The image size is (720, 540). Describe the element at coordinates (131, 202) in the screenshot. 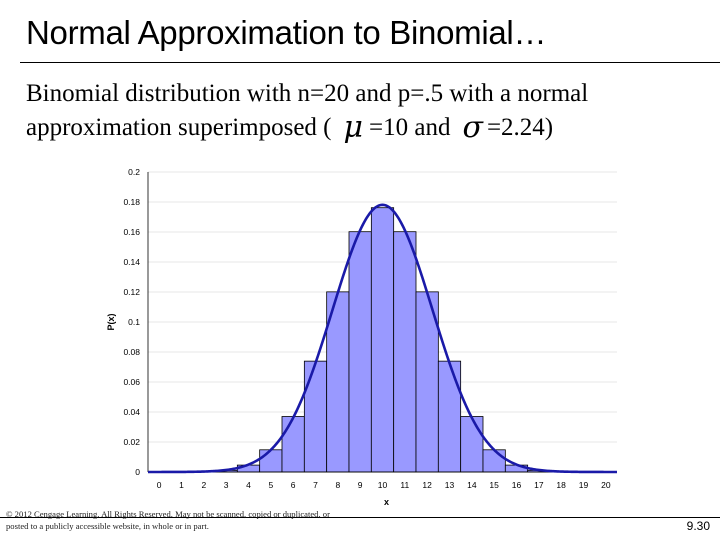

I see `y-tick-label: 0.18` at that location.